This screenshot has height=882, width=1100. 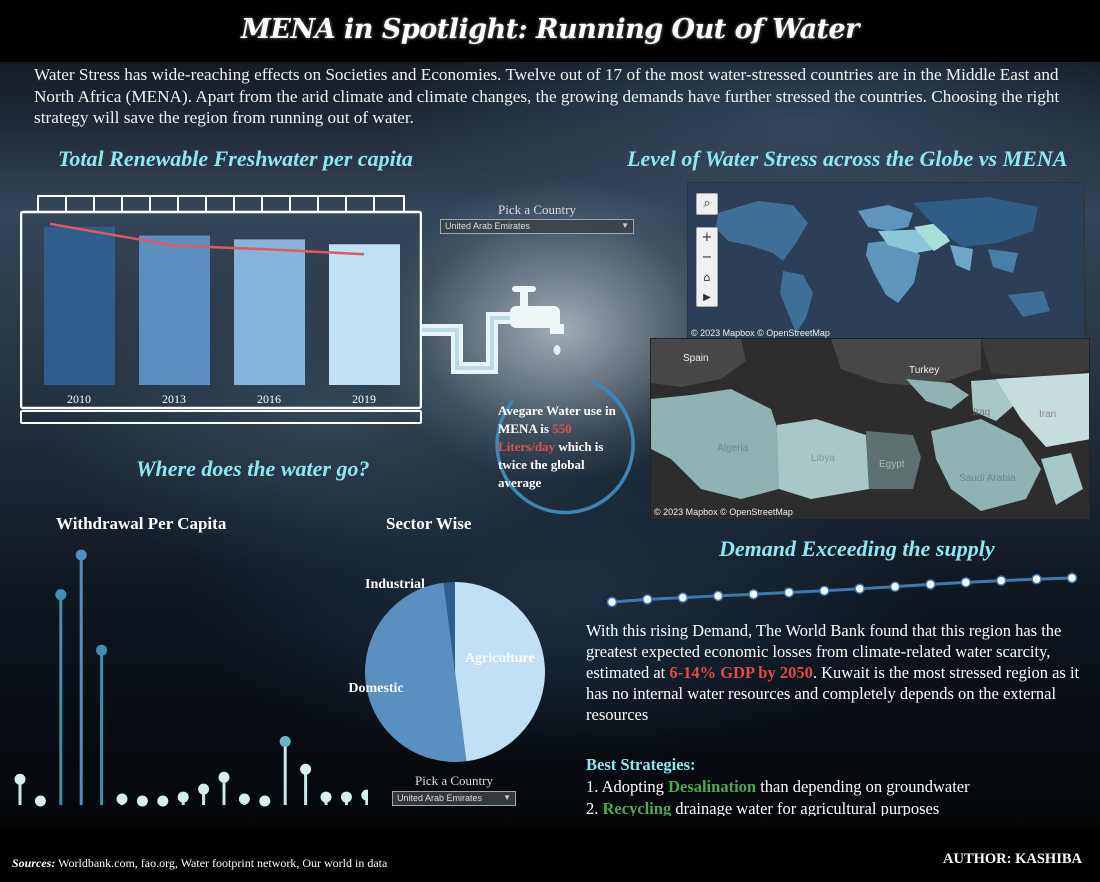 I want to click on footer-bar, so click(x=550, y=855).